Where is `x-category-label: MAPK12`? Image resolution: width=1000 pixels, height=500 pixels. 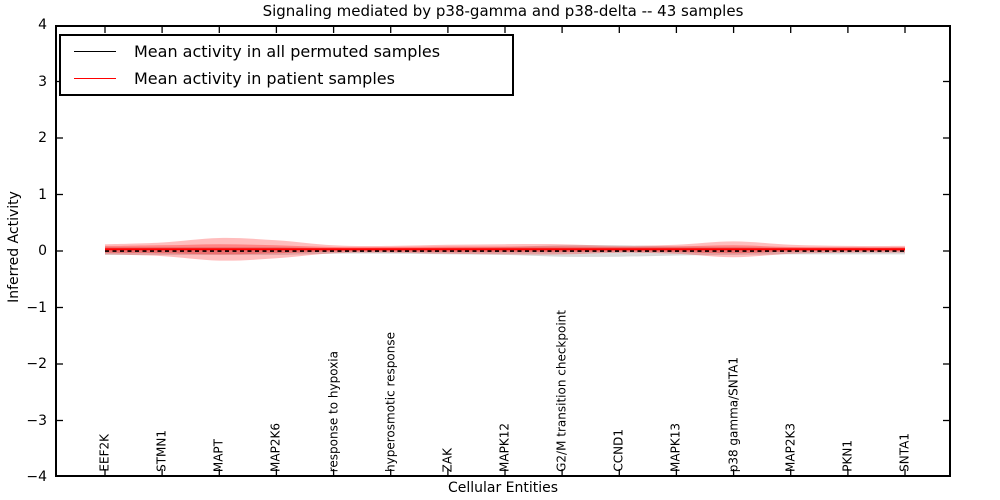
x-category-label: MAPK12 is located at coordinates (504, 447).